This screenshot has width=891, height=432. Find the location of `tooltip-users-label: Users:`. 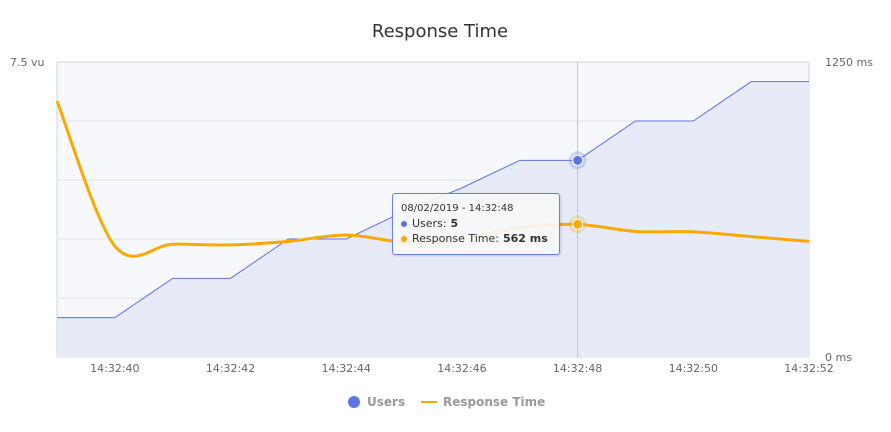

tooltip-users-label: Users: is located at coordinates (429, 223).